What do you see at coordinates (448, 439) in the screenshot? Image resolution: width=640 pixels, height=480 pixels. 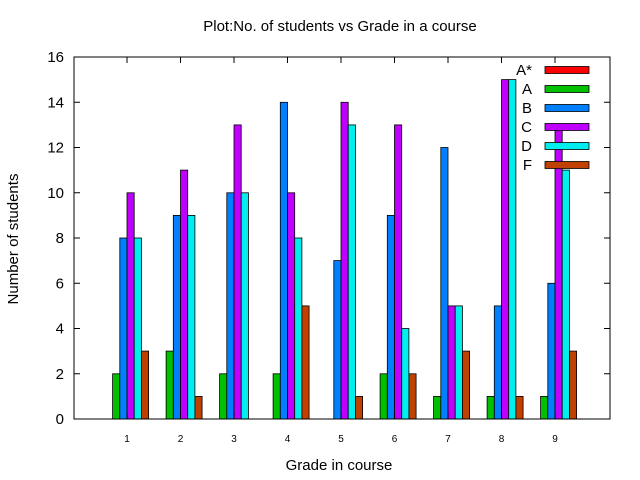 I see `x-tick-label: 7` at bounding box center [448, 439].